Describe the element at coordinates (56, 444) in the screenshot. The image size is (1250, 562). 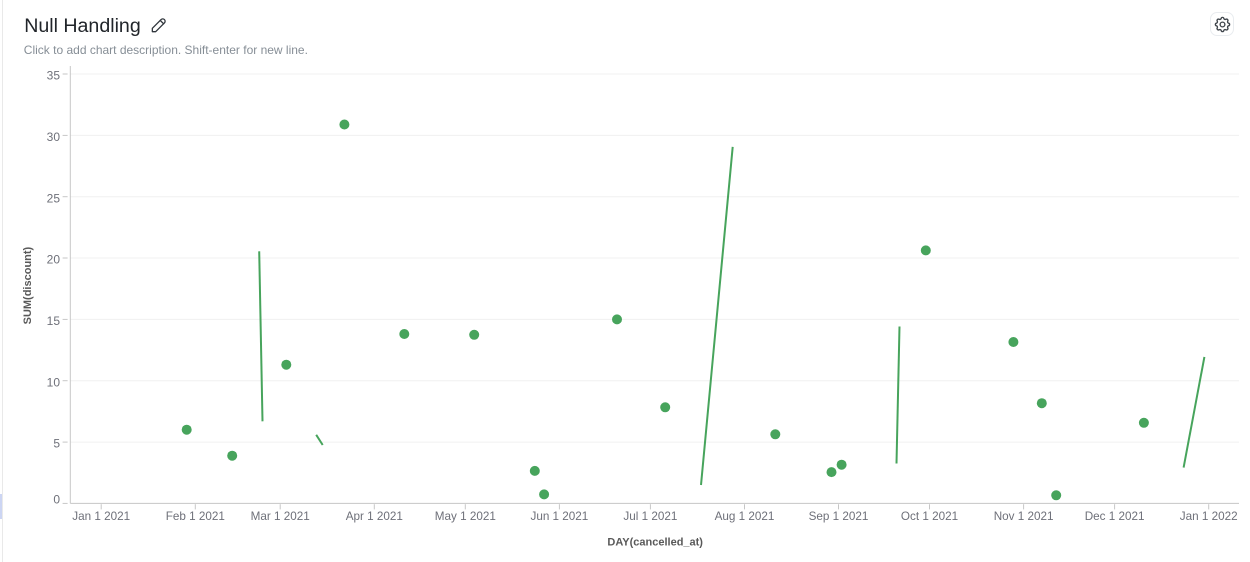
I see `svg-text: 5` at that location.